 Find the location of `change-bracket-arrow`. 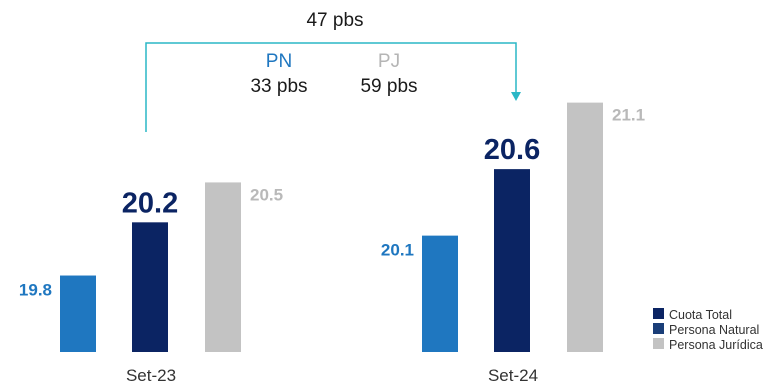

change-bracket-arrow is located at coordinates (333, 87).